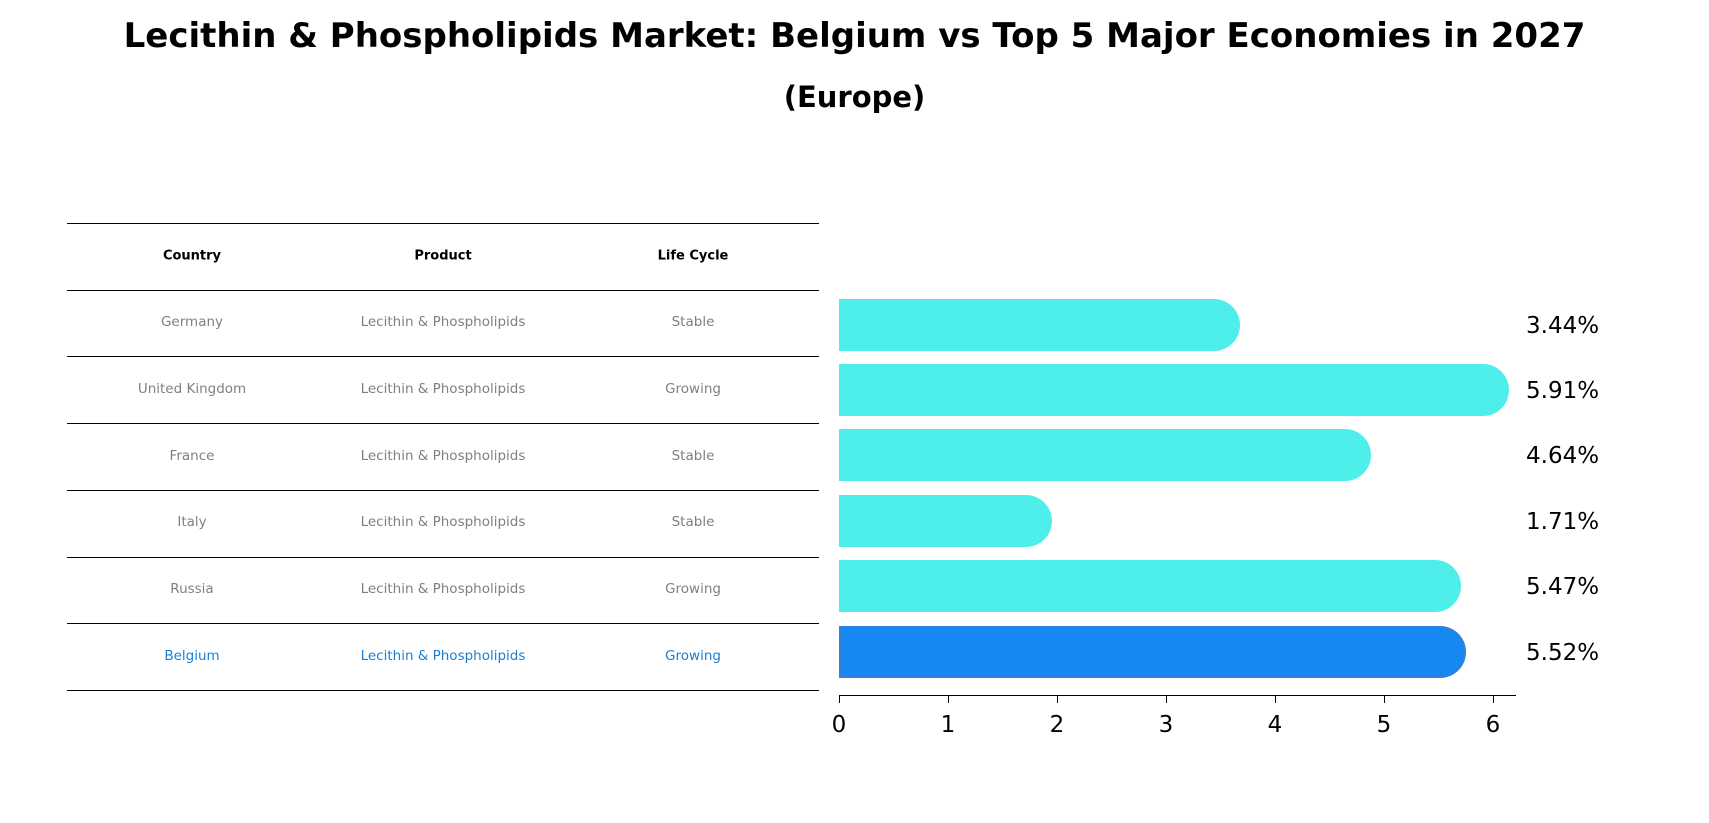 The height and width of the screenshot is (823, 1709). What do you see at coordinates (839, 725) in the screenshot?
I see `x-tick-label: 0` at bounding box center [839, 725].